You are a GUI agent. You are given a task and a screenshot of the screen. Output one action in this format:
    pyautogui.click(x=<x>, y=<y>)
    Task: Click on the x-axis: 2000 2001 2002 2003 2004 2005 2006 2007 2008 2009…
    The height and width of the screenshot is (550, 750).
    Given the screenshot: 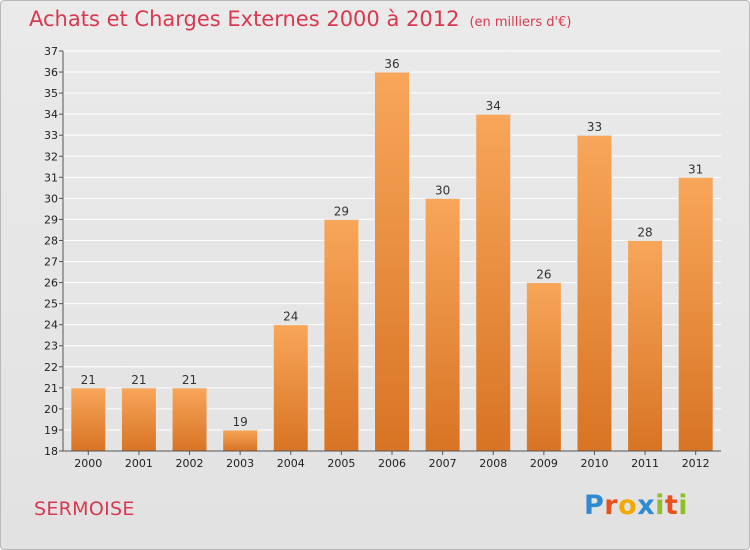 What is the action you would take?
    pyautogui.click(x=392, y=460)
    